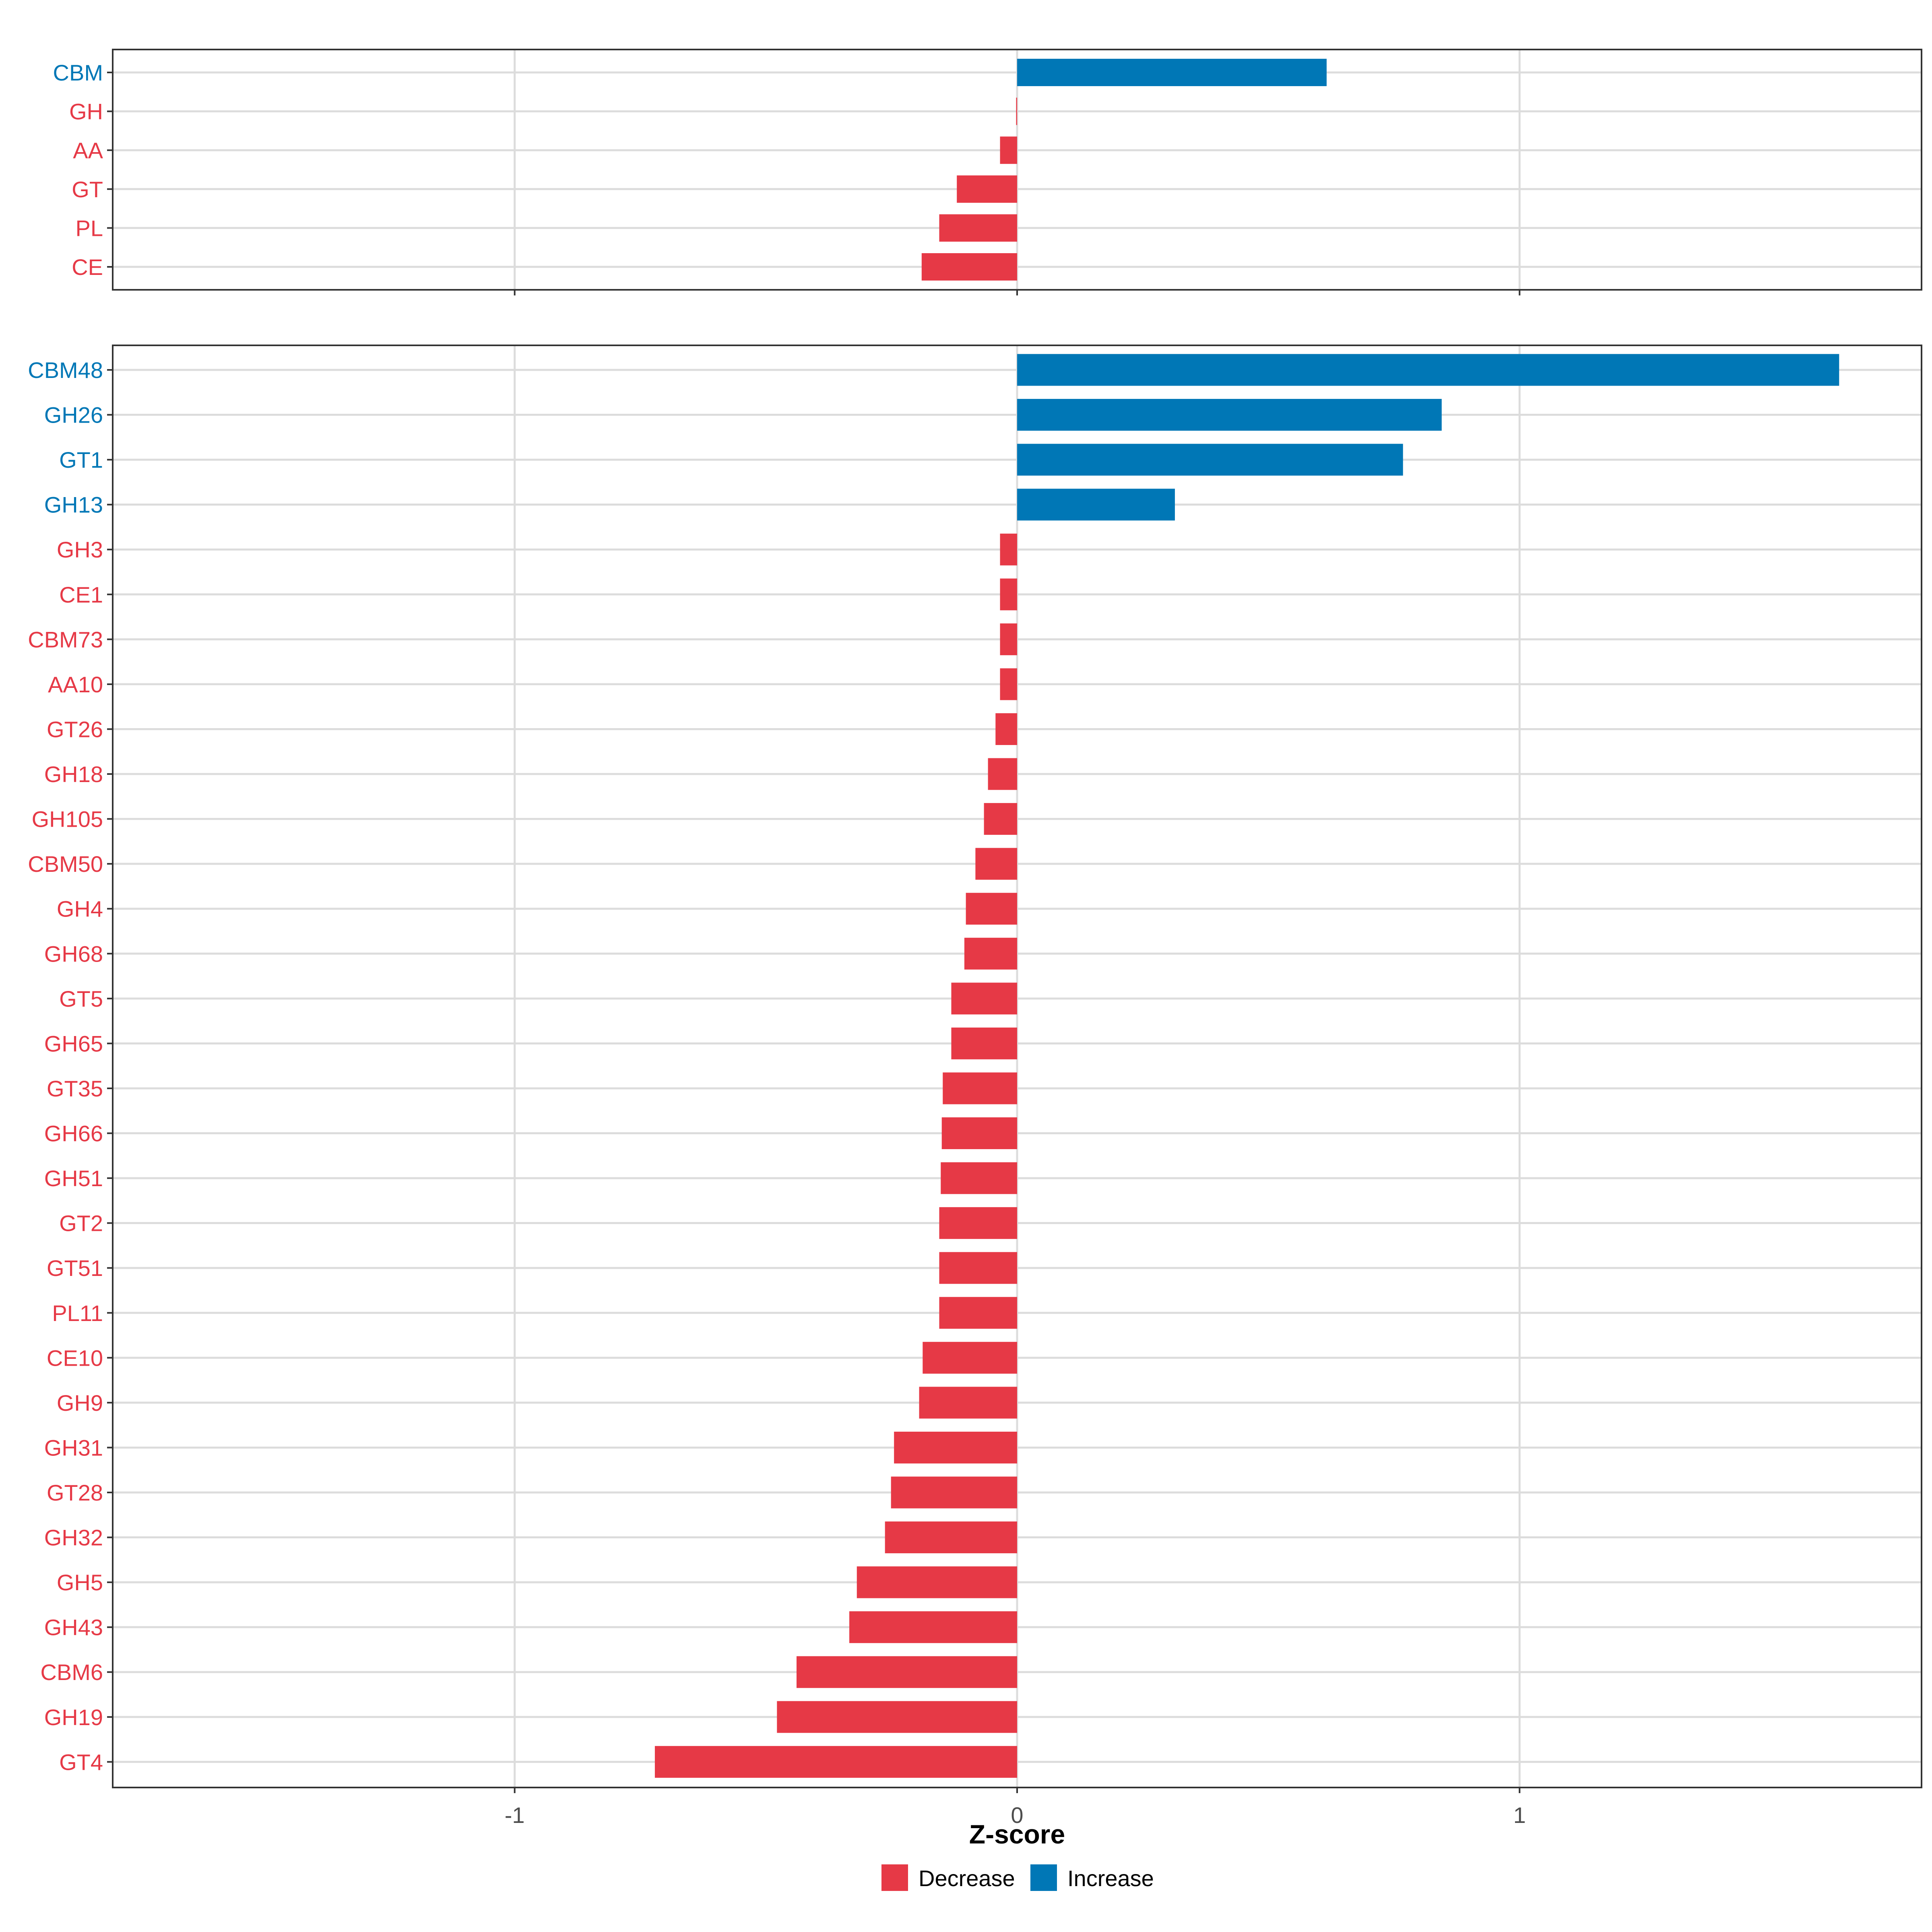  What do you see at coordinates (73, 1447) in the screenshot?
I see `category-label: GH31` at bounding box center [73, 1447].